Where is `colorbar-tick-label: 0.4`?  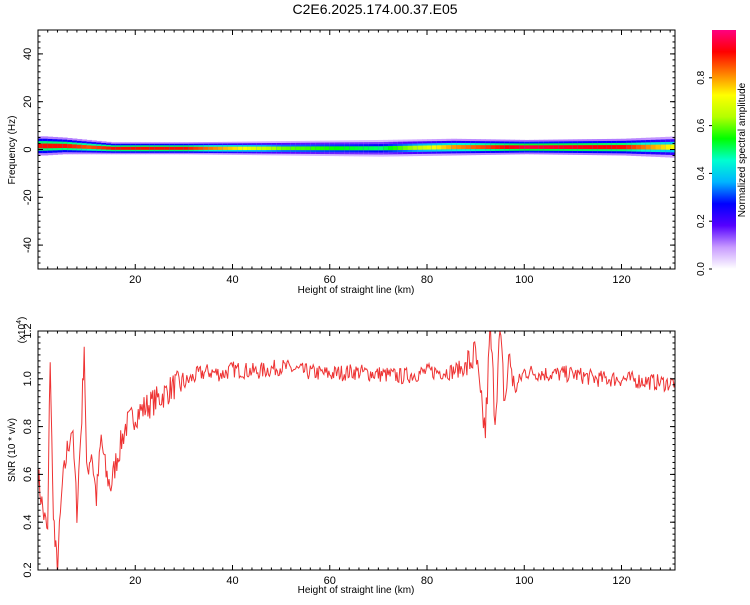
colorbar-tick-label: 0.4 is located at coordinates (701, 173).